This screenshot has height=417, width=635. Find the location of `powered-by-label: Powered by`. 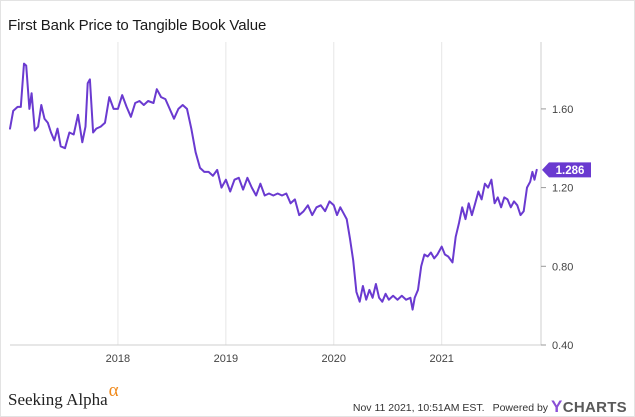

powered-by-label: Powered by is located at coordinates (520, 408).